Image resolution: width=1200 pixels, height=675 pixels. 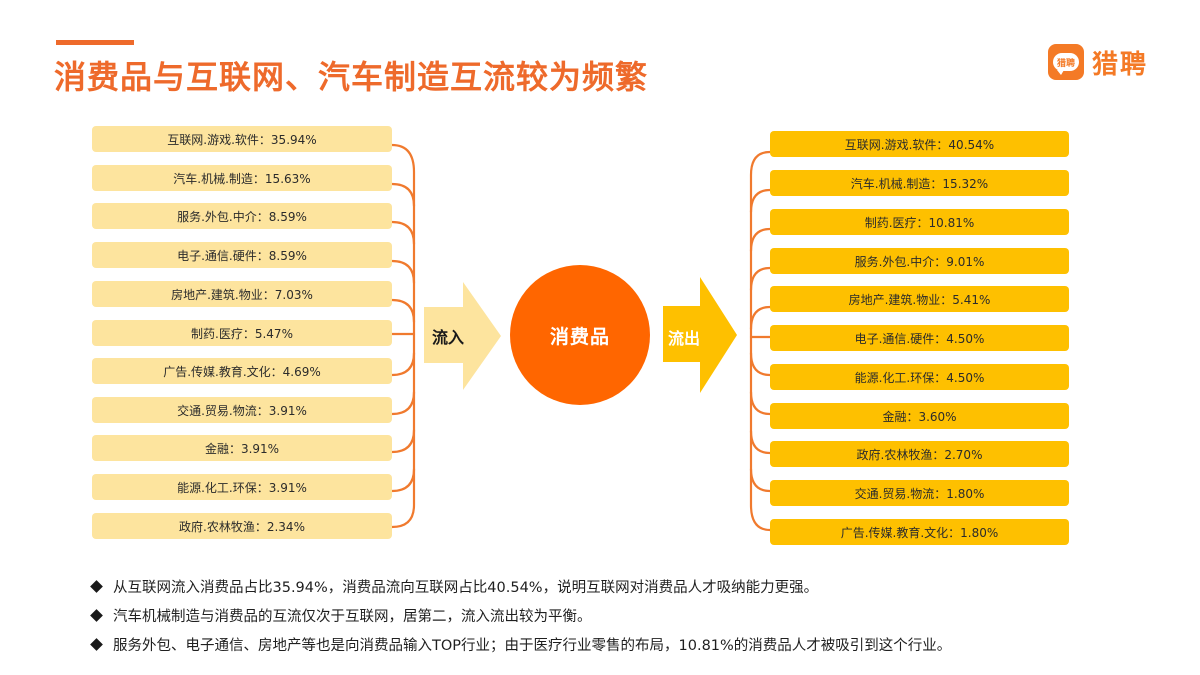 I want to click on outflow-item: 金融：3.60%, so click(x=919, y=416).